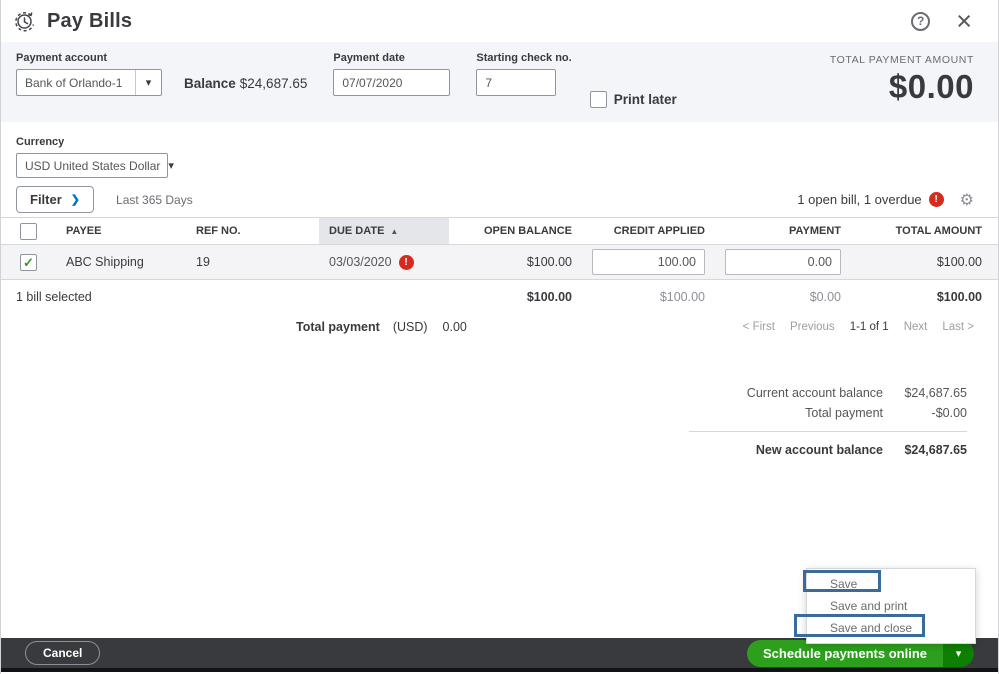 The image size is (999, 674). Describe the element at coordinates (63, 653) in the screenshot. I see `cancel-button: Cancel` at that location.